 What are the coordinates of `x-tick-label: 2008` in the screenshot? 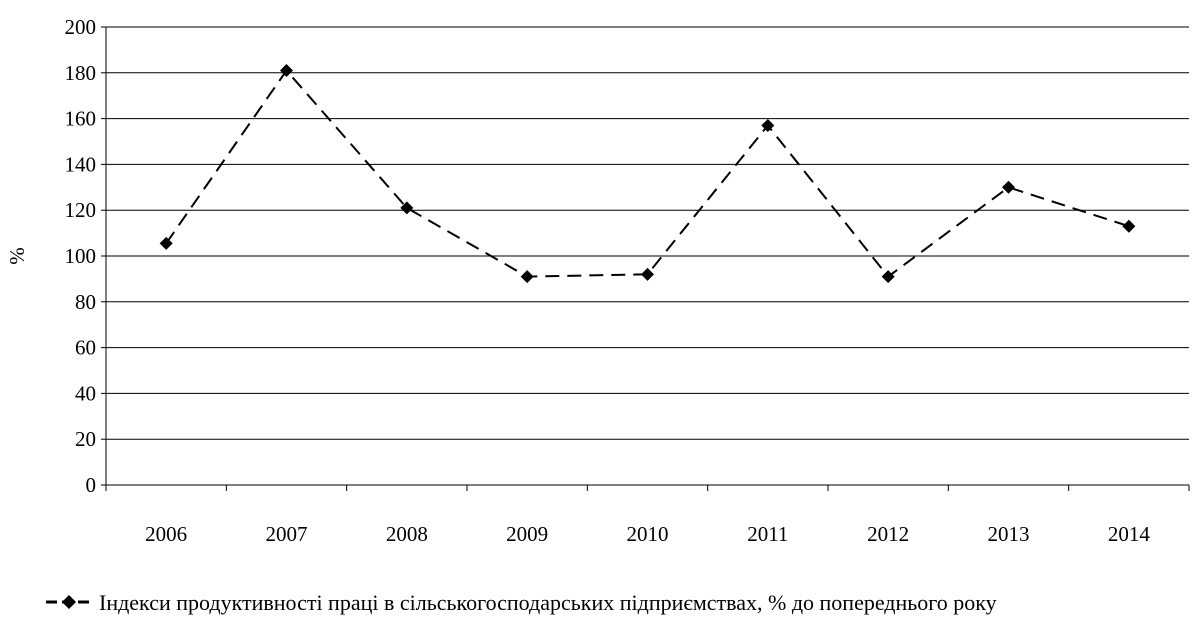 It's located at (407, 534).